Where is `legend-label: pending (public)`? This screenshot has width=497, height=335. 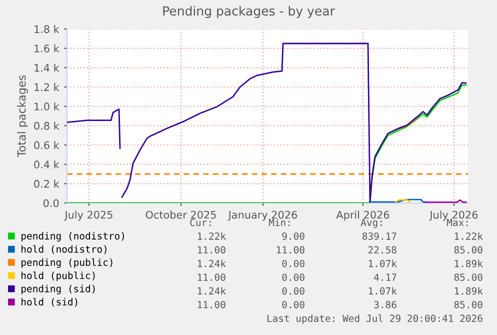 legend-label: pending (public) is located at coordinates (67, 263).